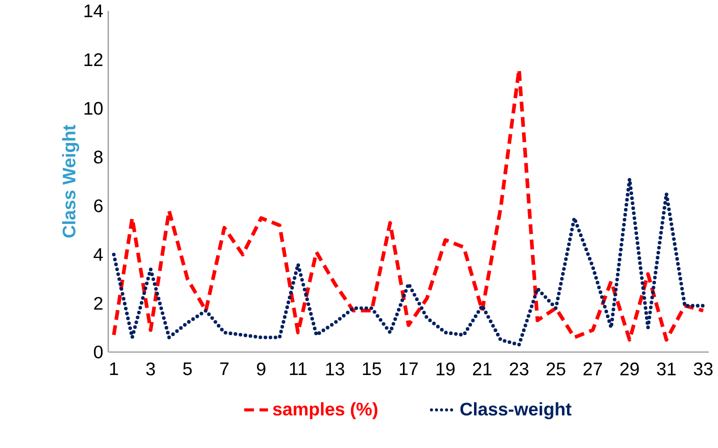 The image size is (718, 448). What do you see at coordinates (593, 369) in the screenshot?
I see `x-tick-label: 27` at bounding box center [593, 369].